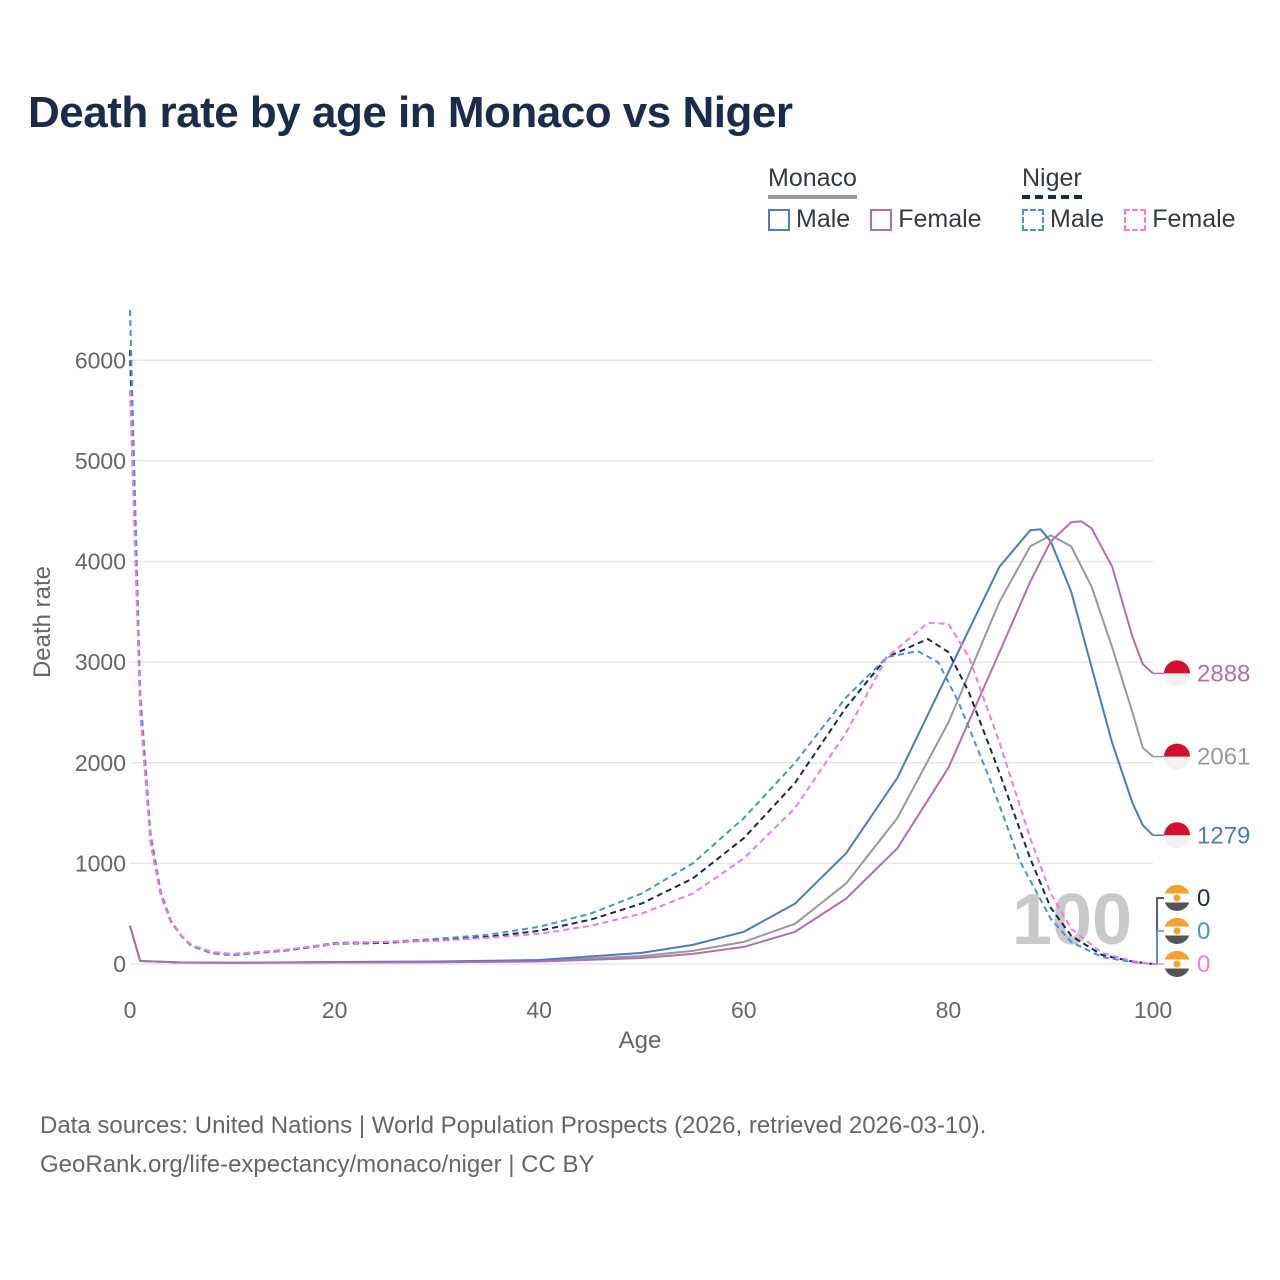 The image size is (1280, 1280). What do you see at coordinates (1223, 835) in the screenshot?
I see `end-label-value: 1279` at bounding box center [1223, 835].